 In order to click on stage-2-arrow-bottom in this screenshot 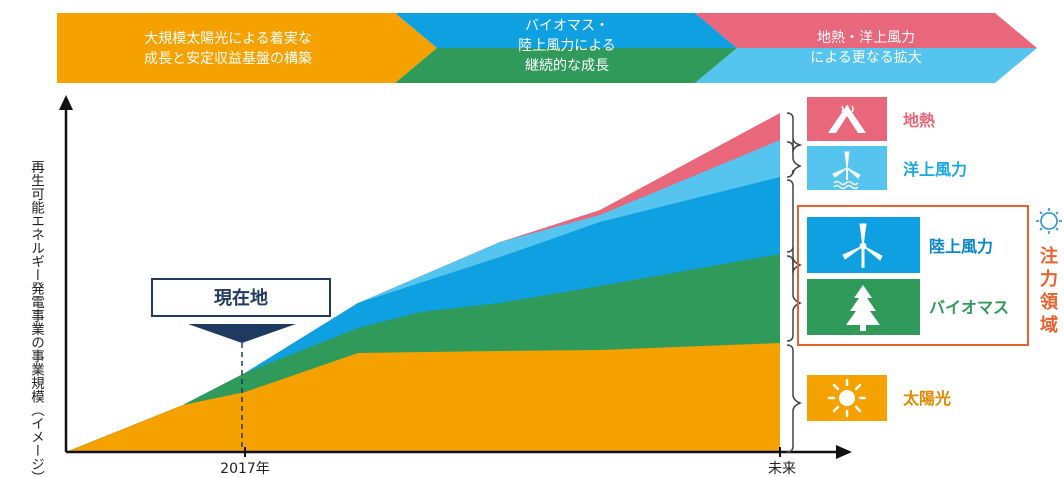, I will do `click(566, 65)`.